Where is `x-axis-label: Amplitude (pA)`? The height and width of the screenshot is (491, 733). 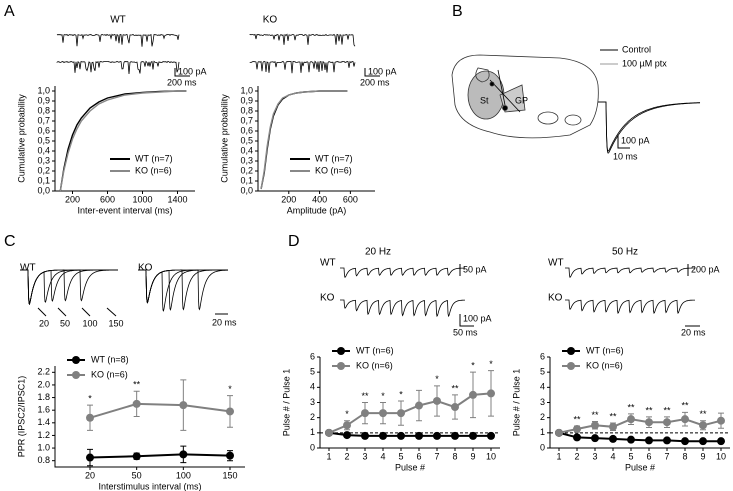
x-axis-label: Amplitude (pA) is located at coordinates (317, 210).